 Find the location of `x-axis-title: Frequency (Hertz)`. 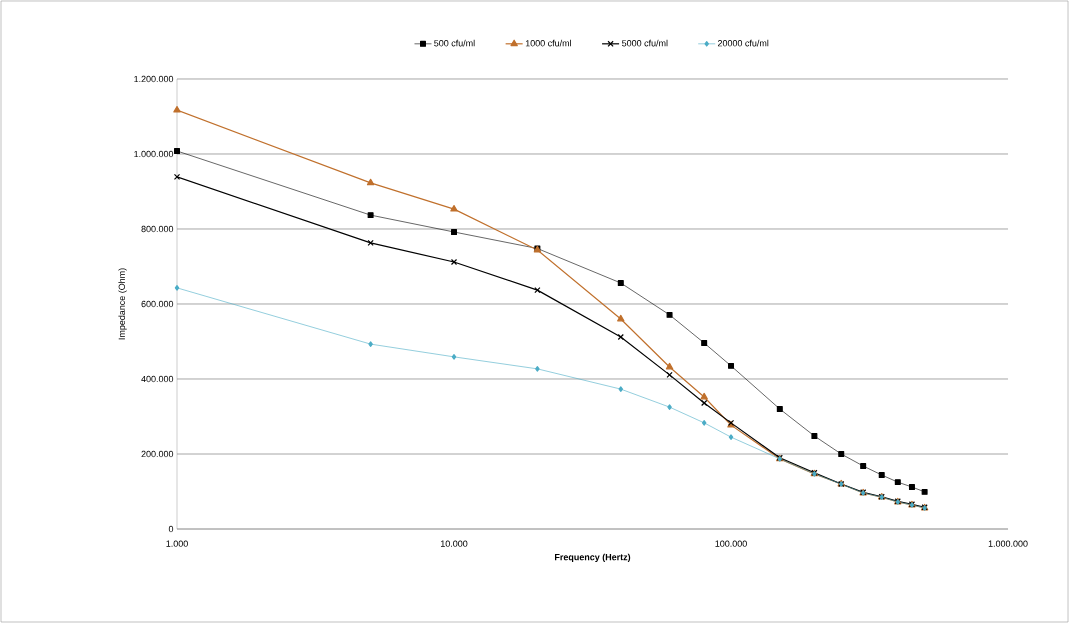

x-axis-title: Frequency (Hertz) is located at coordinates (593, 558).